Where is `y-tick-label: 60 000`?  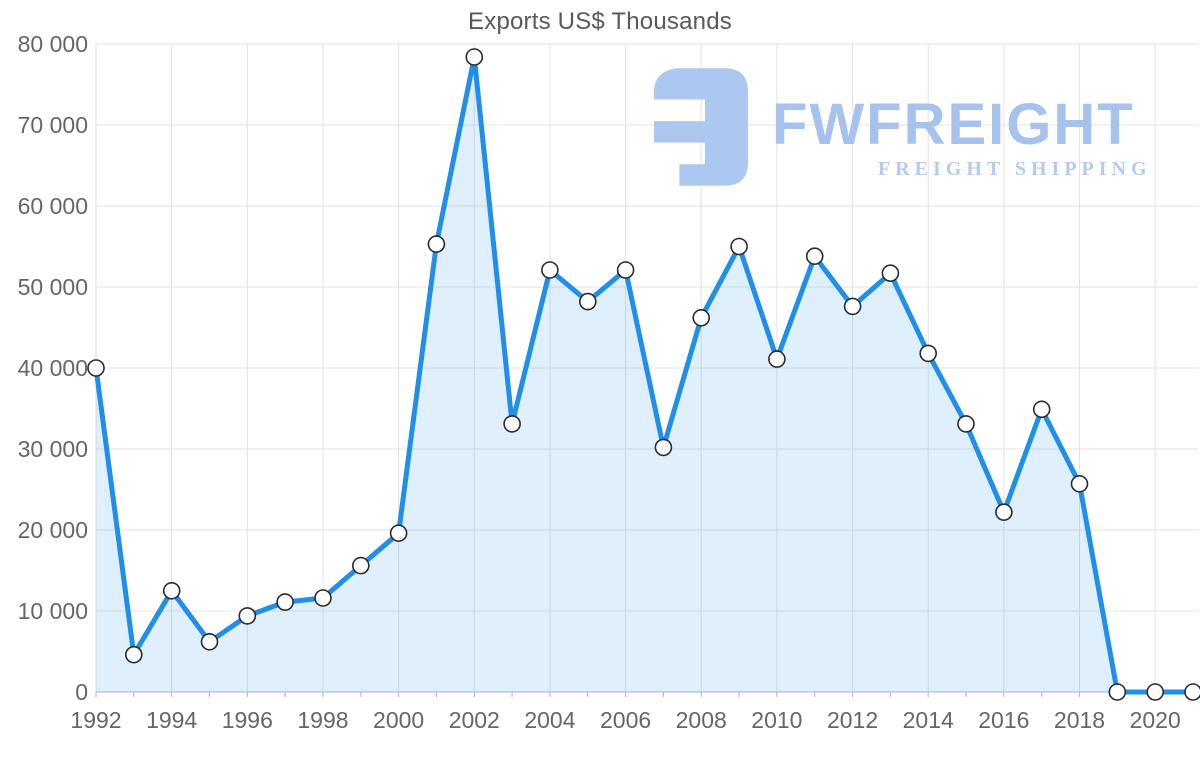 y-tick-label: 60 000 is located at coordinates (53, 206).